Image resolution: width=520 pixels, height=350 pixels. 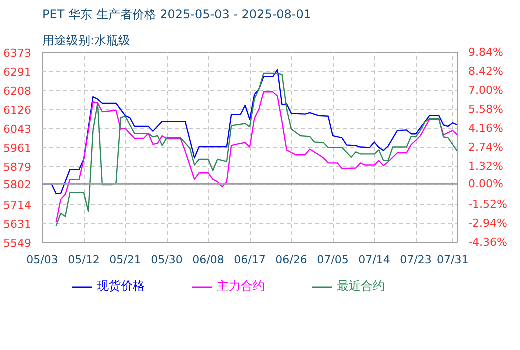 I want to click on y-tick-label: 5879, so click(x=18, y=167).